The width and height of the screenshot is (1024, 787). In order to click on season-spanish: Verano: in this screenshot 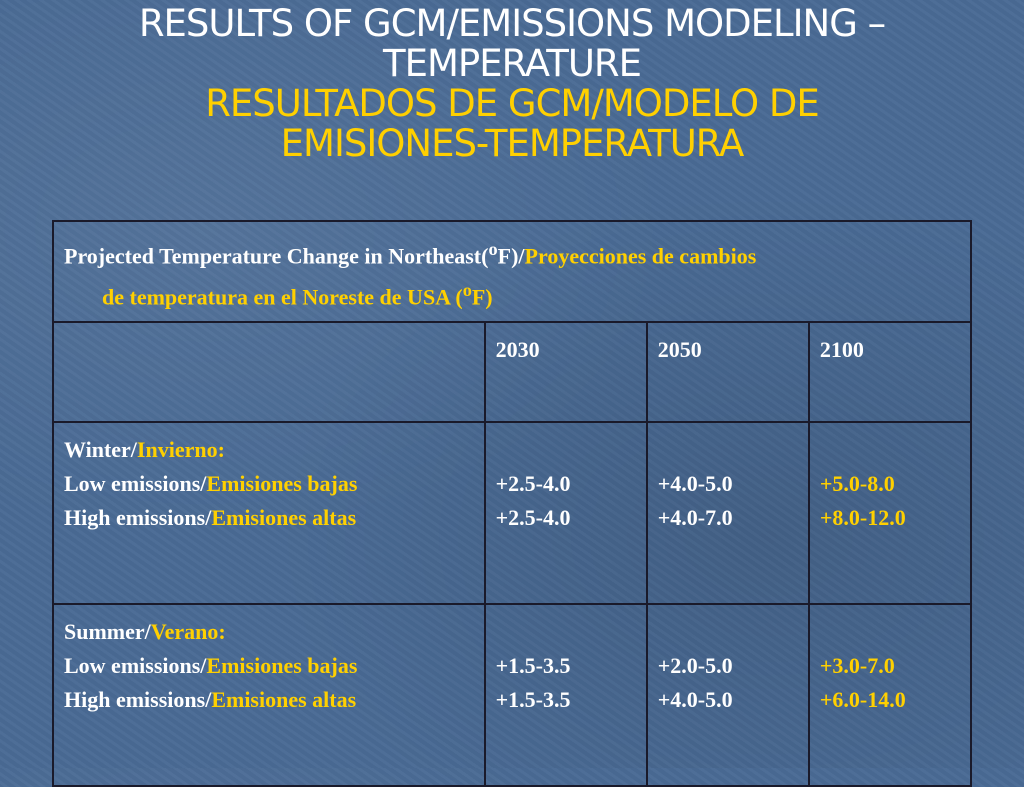, I will do `click(188, 631)`.